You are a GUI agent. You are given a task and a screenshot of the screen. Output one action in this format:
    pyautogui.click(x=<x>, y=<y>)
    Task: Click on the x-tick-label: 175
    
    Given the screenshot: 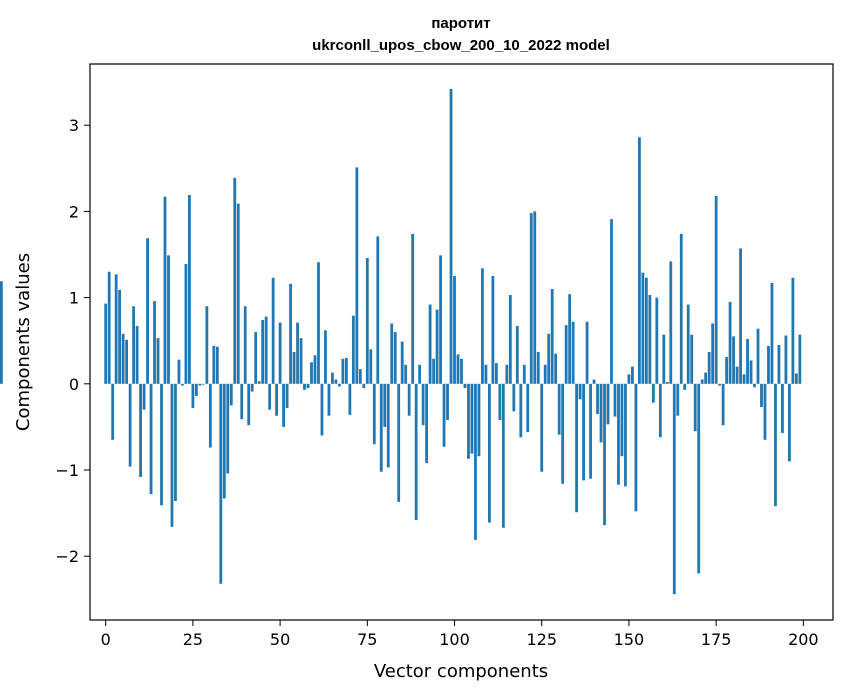 What is the action you would take?
    pyautogui.click(x=716, y=639)
    